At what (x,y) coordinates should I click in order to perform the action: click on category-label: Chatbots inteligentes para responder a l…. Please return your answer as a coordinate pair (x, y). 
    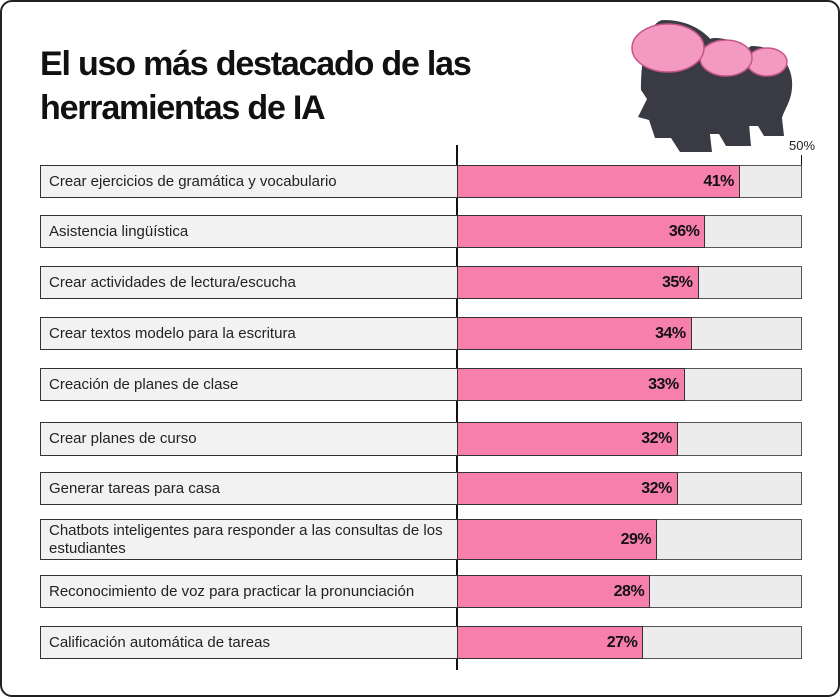
    Looking at the image, I should click on (249, 539).